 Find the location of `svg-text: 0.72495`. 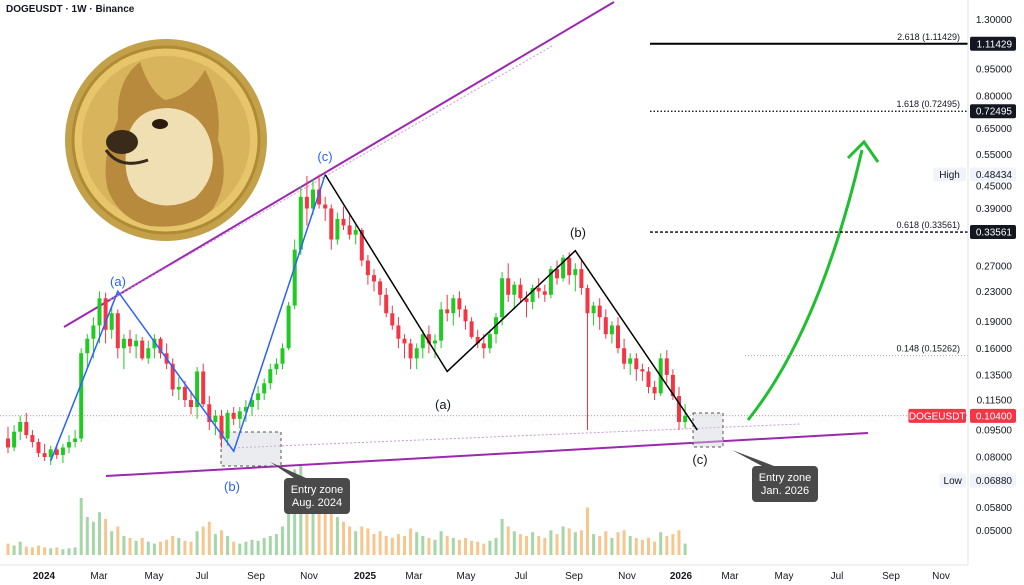

svg-text: 0.72495 is located at coordinates (994, 112).